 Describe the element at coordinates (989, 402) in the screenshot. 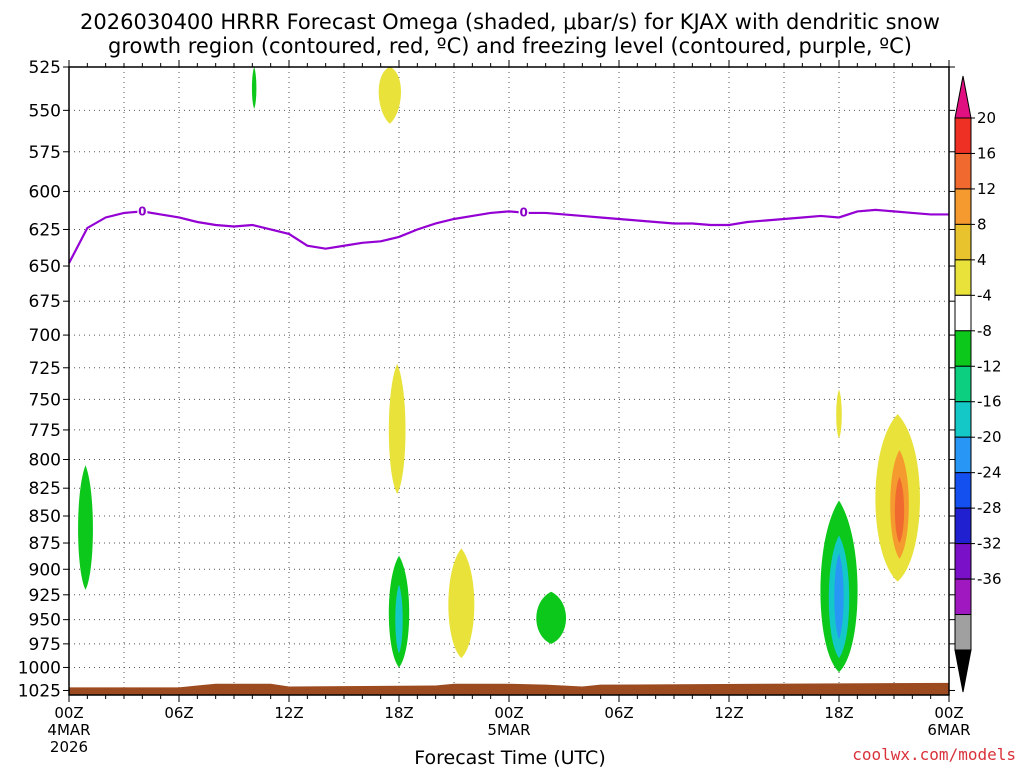

I see `colorbar-tick-label: -16` at that location.